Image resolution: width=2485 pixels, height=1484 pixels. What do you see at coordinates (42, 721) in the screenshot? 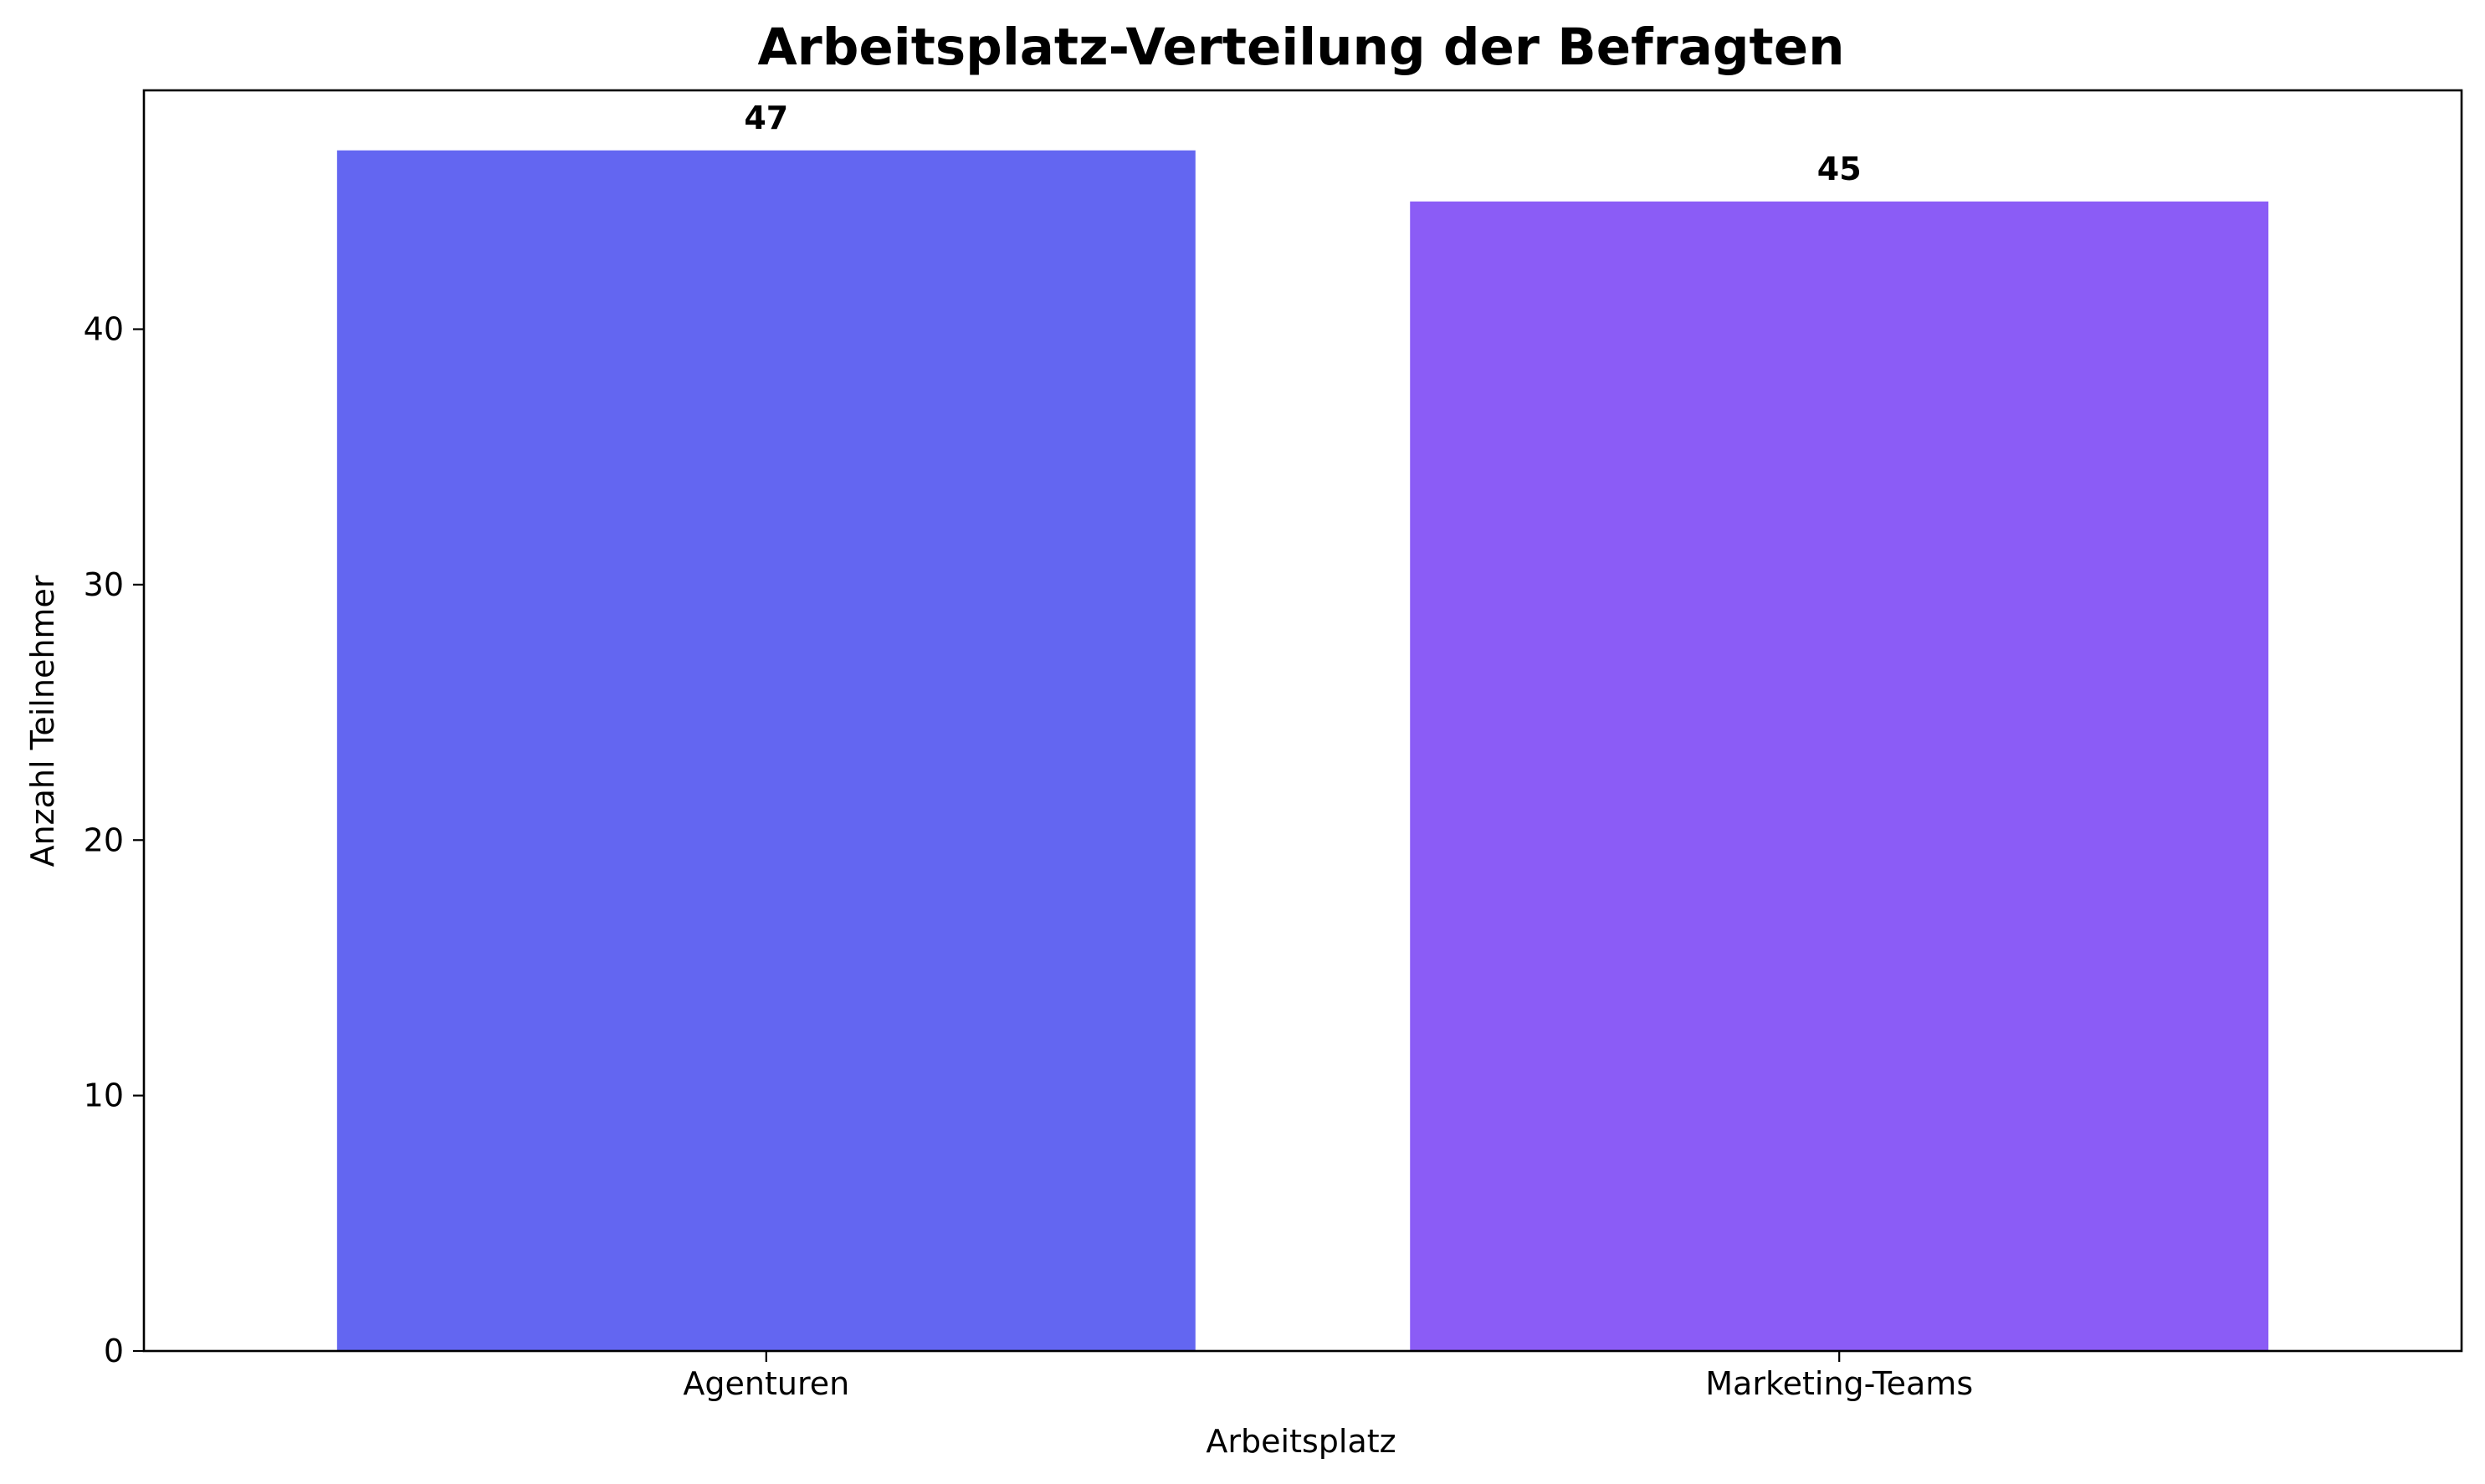
I see `y-axis-label: Anzahl Teilnehmer` at bounding box center [42, 721].